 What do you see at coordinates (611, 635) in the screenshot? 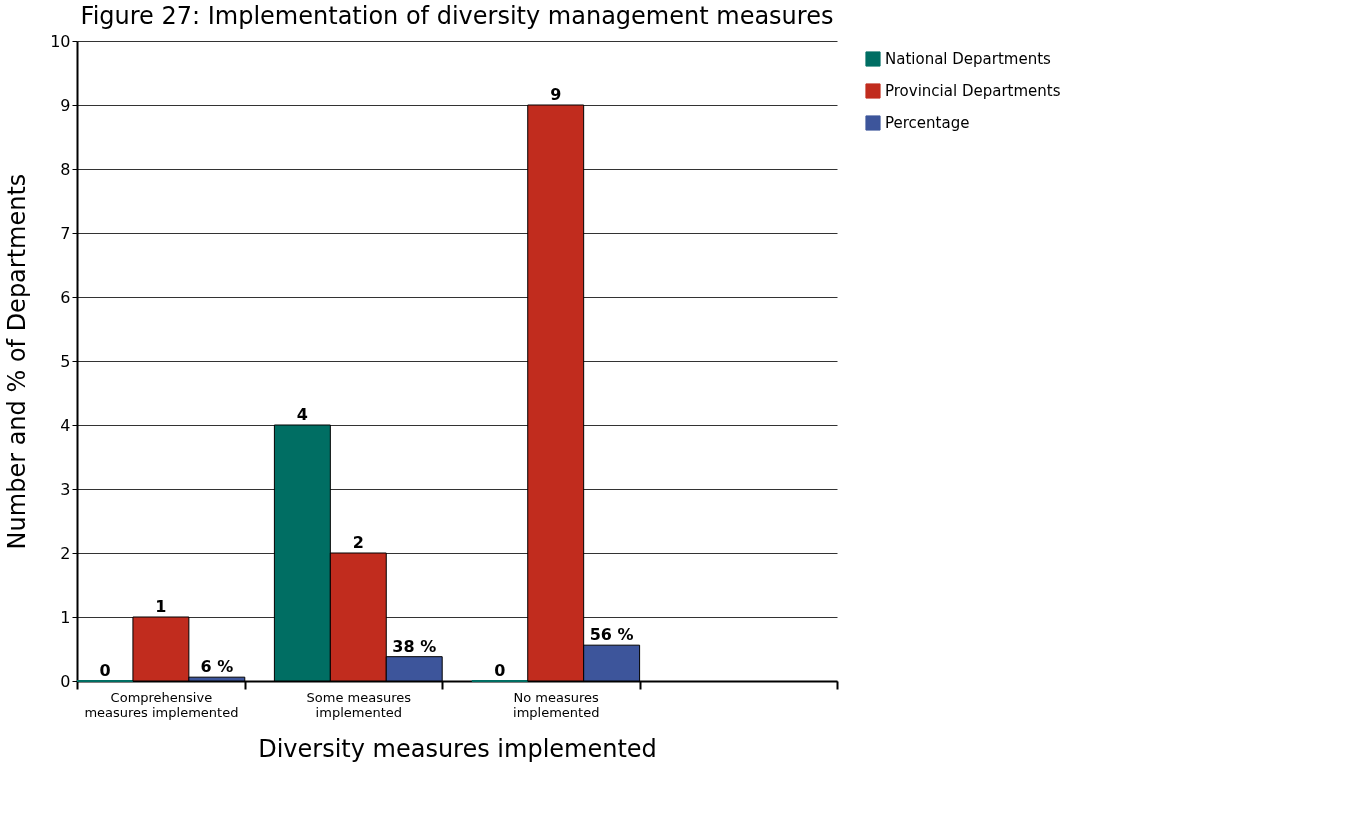
I see `data-label: 56 %` at bounding box center [611, 635].